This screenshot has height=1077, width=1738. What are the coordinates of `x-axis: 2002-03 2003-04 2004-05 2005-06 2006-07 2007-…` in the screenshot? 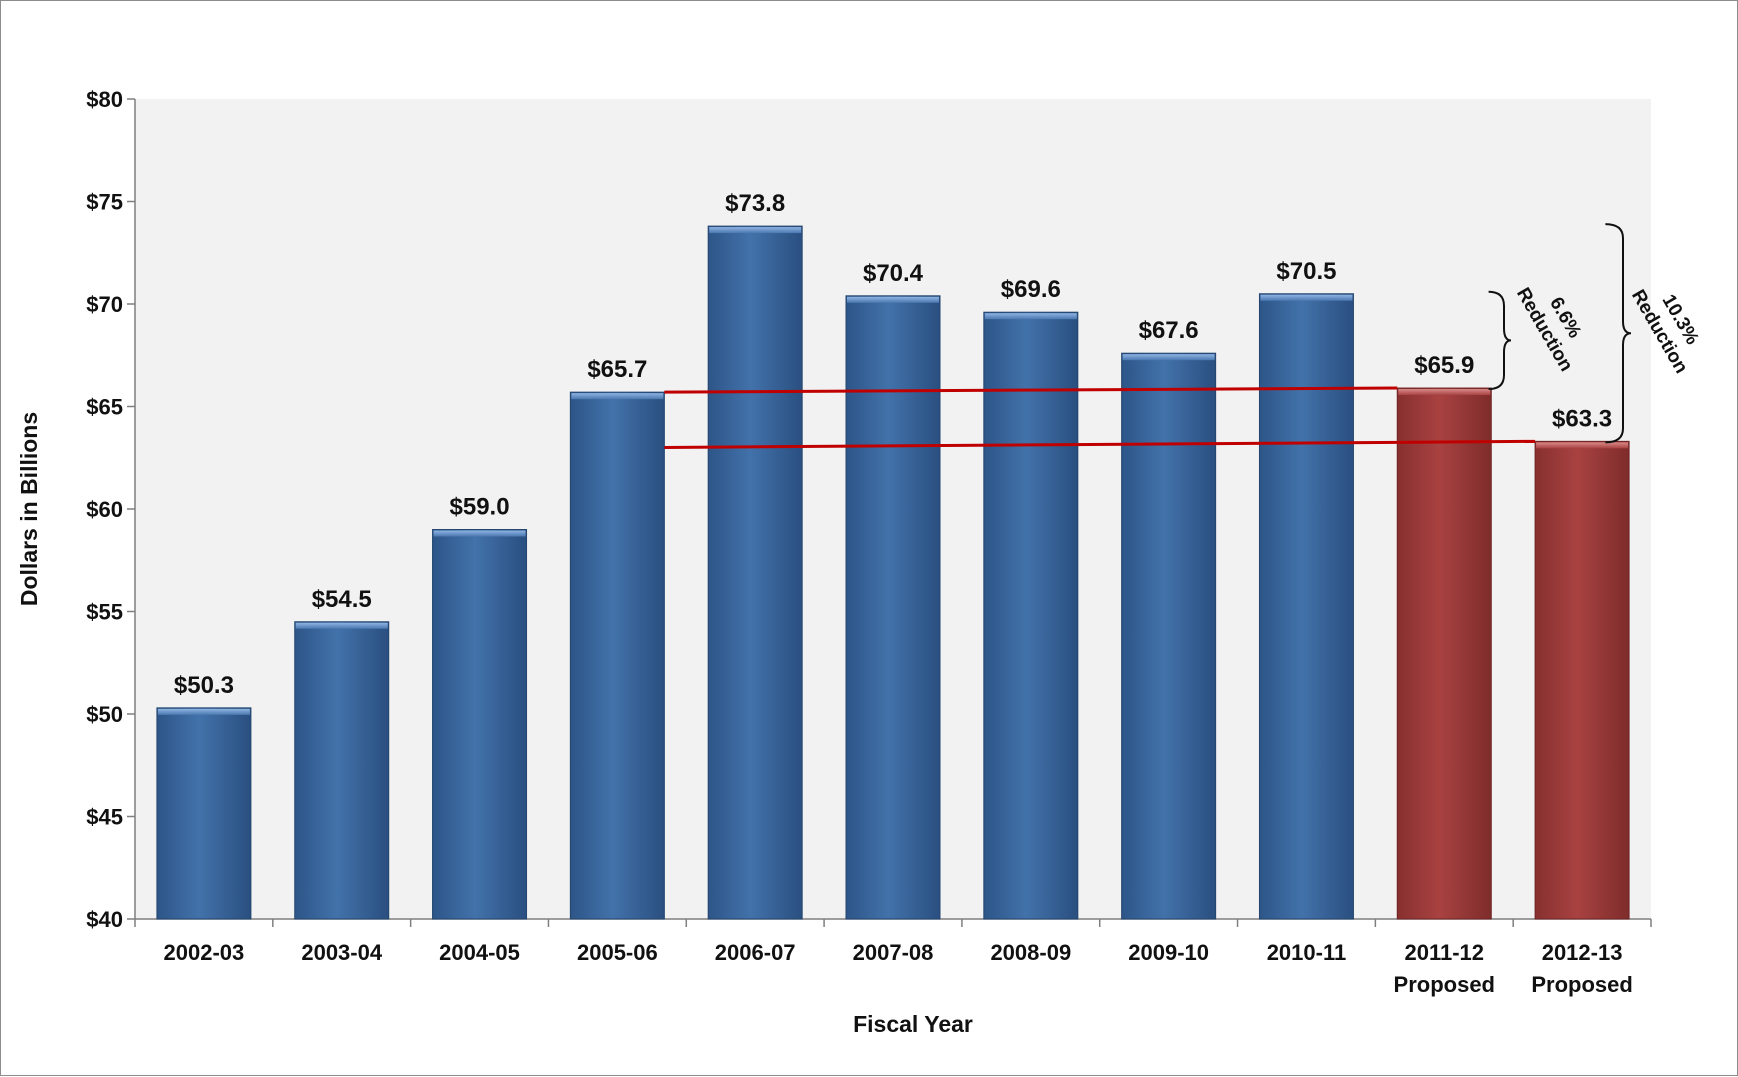 It's located at (893, 957).